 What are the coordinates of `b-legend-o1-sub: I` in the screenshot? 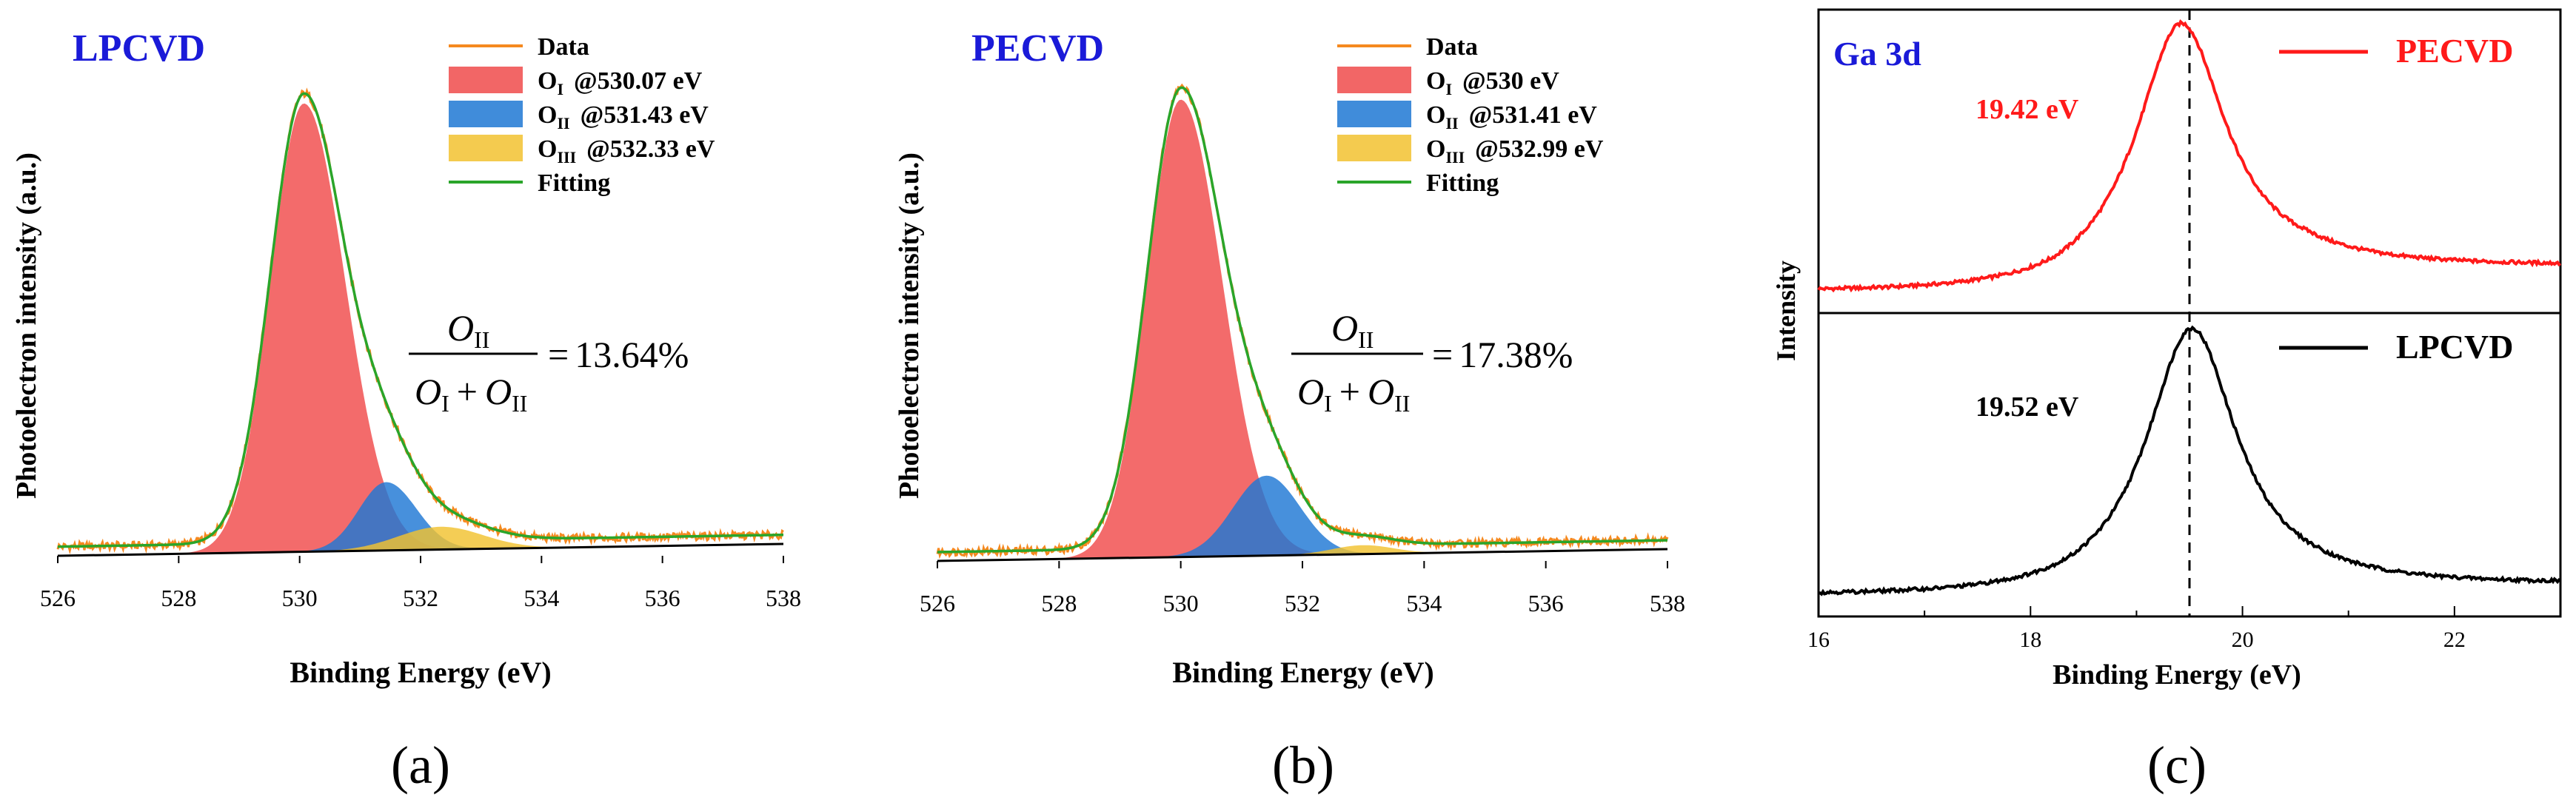 It's located at (1448, 89).